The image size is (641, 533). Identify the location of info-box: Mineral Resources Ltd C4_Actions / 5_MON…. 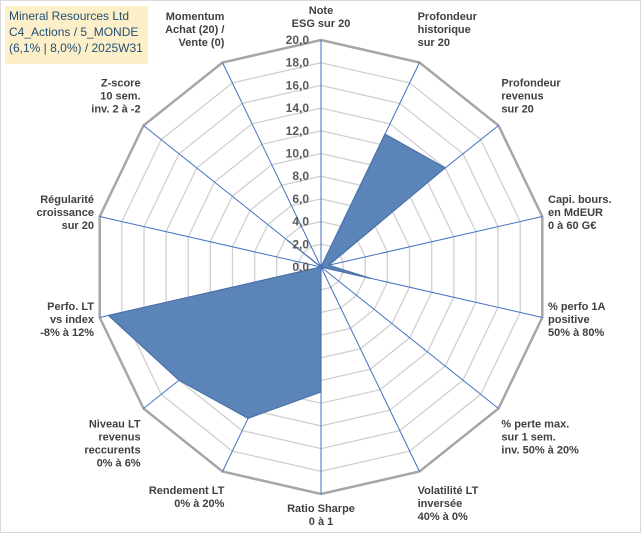
(76, 35).